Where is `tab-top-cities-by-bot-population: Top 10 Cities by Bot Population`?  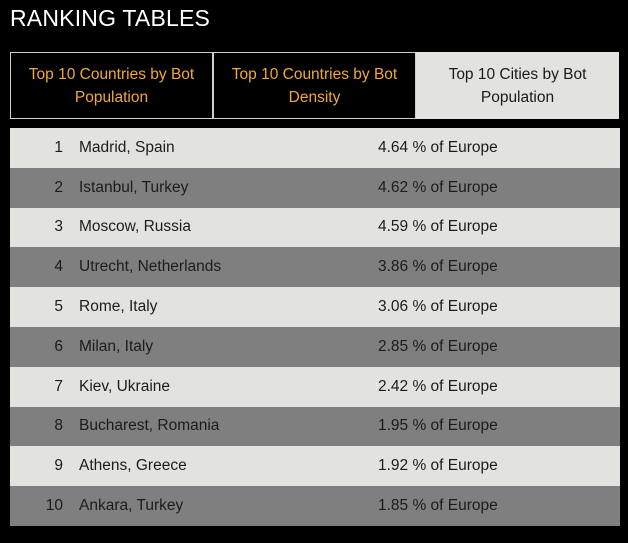
tab-top-cities-by-bot-population: Top 10 Cities by Bot Population is located at coordinates (517, 85).